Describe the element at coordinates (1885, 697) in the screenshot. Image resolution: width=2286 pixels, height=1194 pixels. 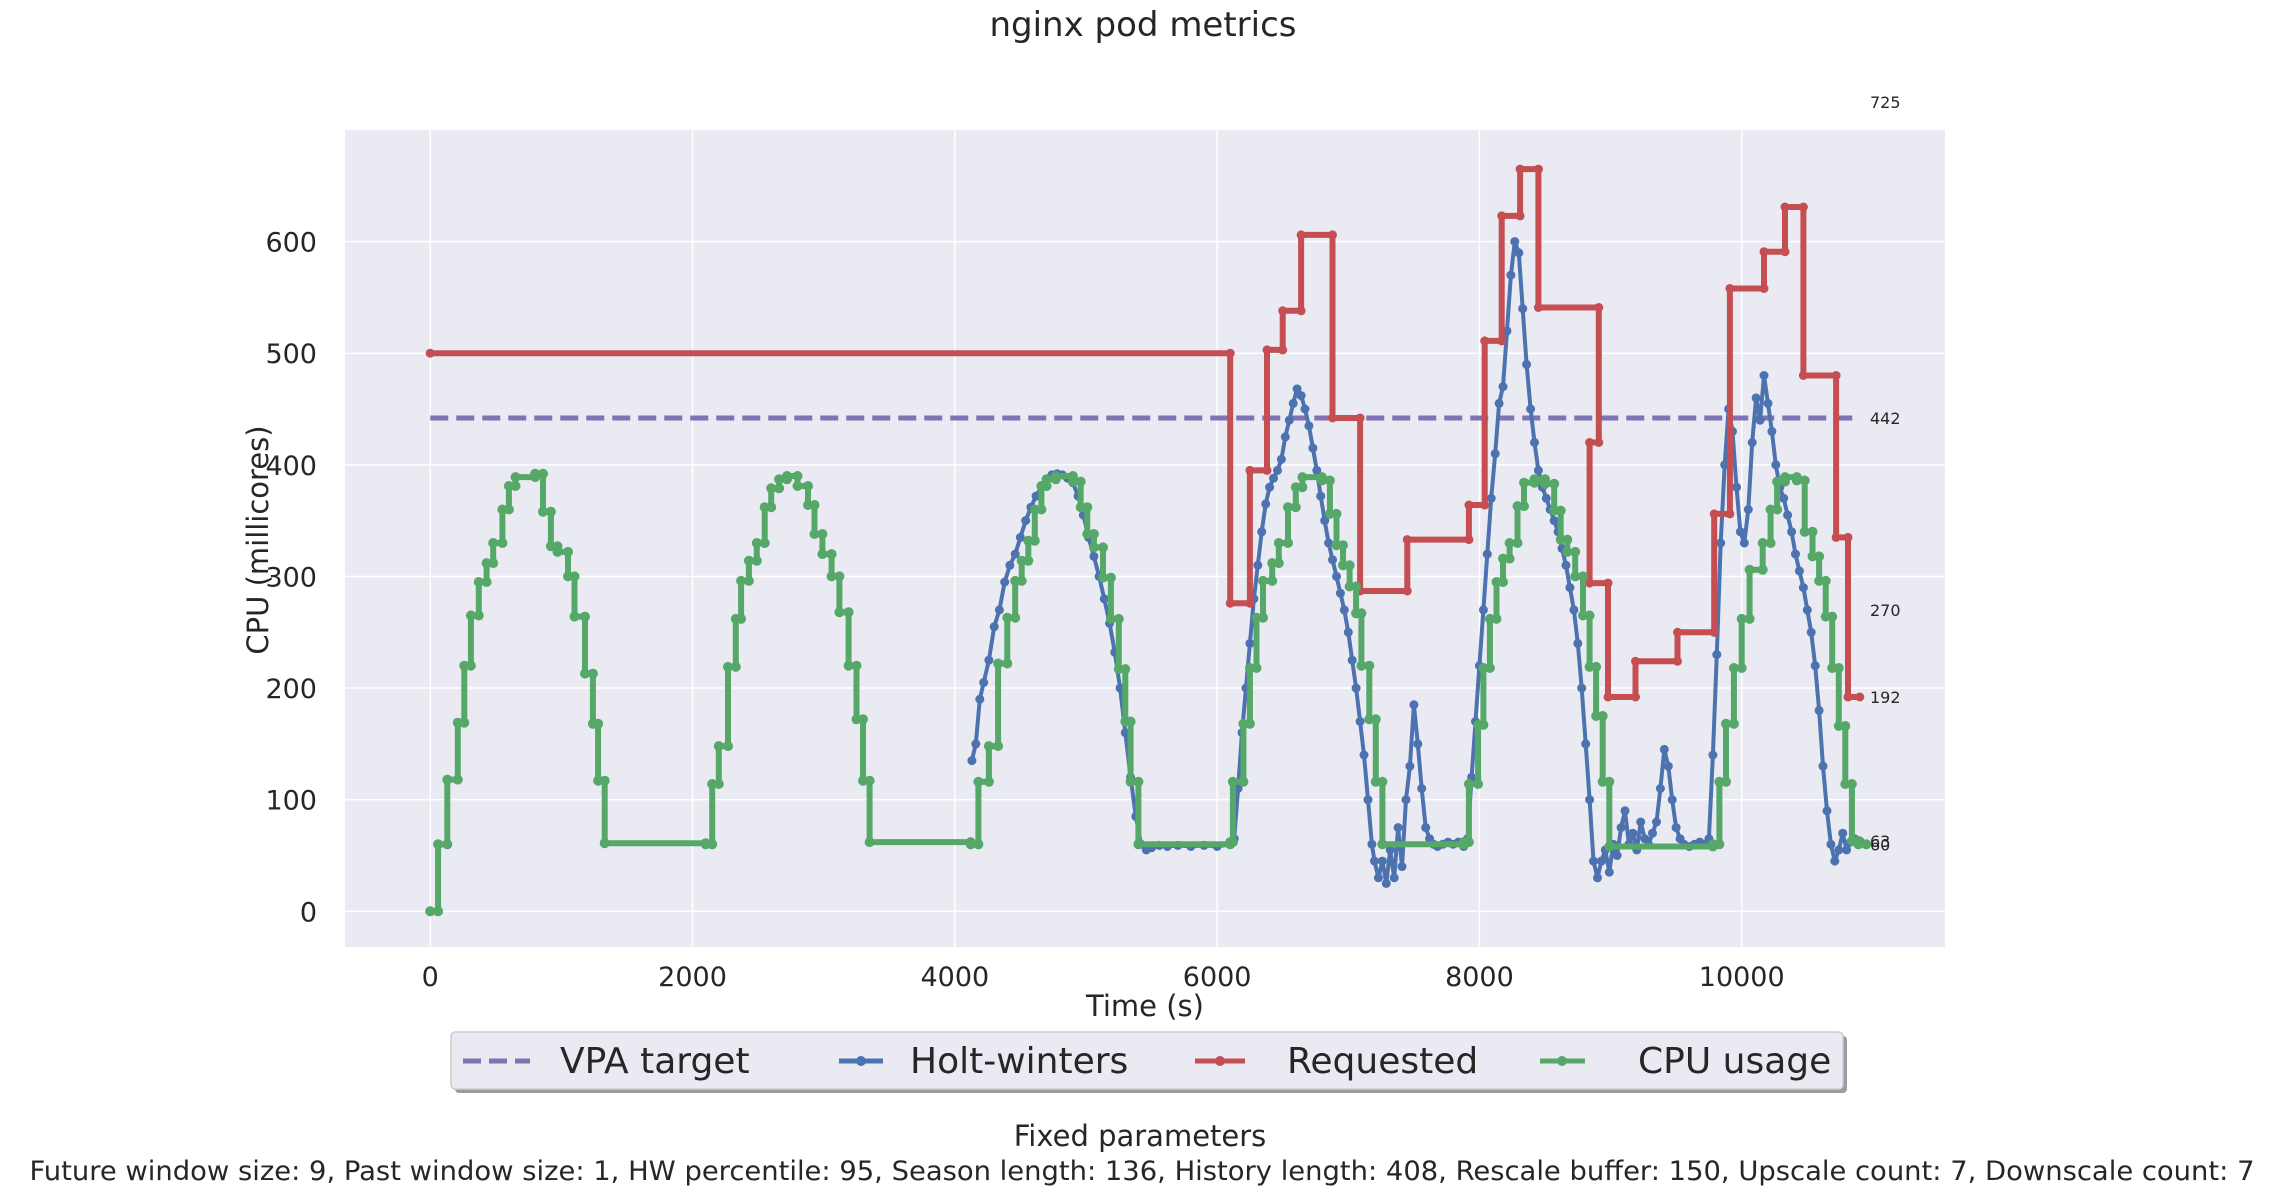
I see `end-label: 192` at that location.